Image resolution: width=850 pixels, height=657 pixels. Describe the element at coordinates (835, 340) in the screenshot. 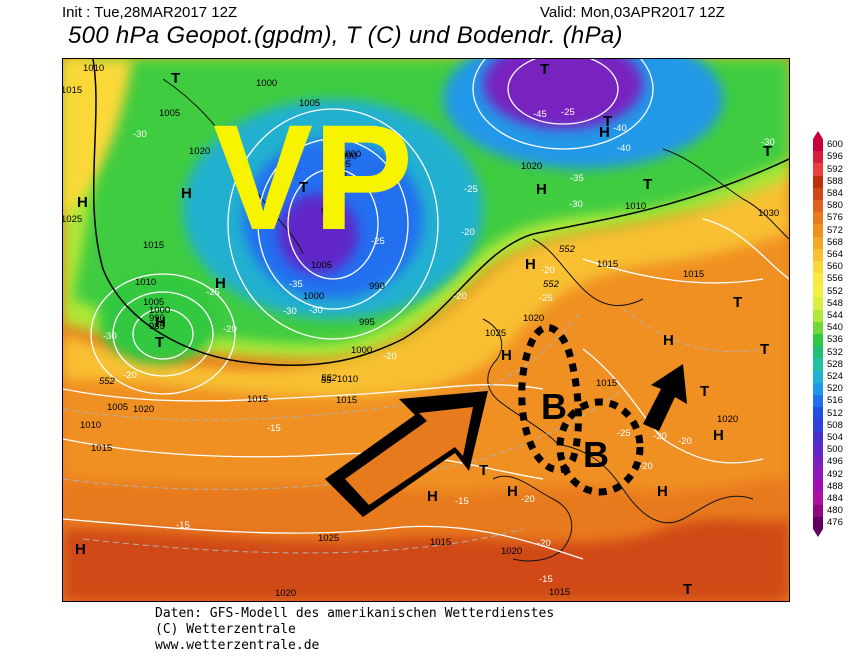

I see `legend-label: 536` at that location.